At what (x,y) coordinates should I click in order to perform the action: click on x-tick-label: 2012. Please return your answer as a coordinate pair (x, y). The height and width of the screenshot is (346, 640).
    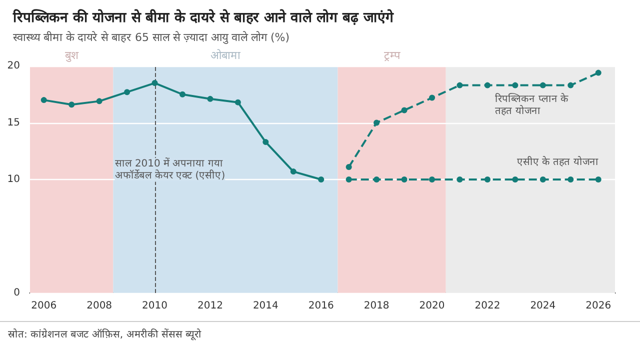
    Looking at the image, I should click on (210, 306).